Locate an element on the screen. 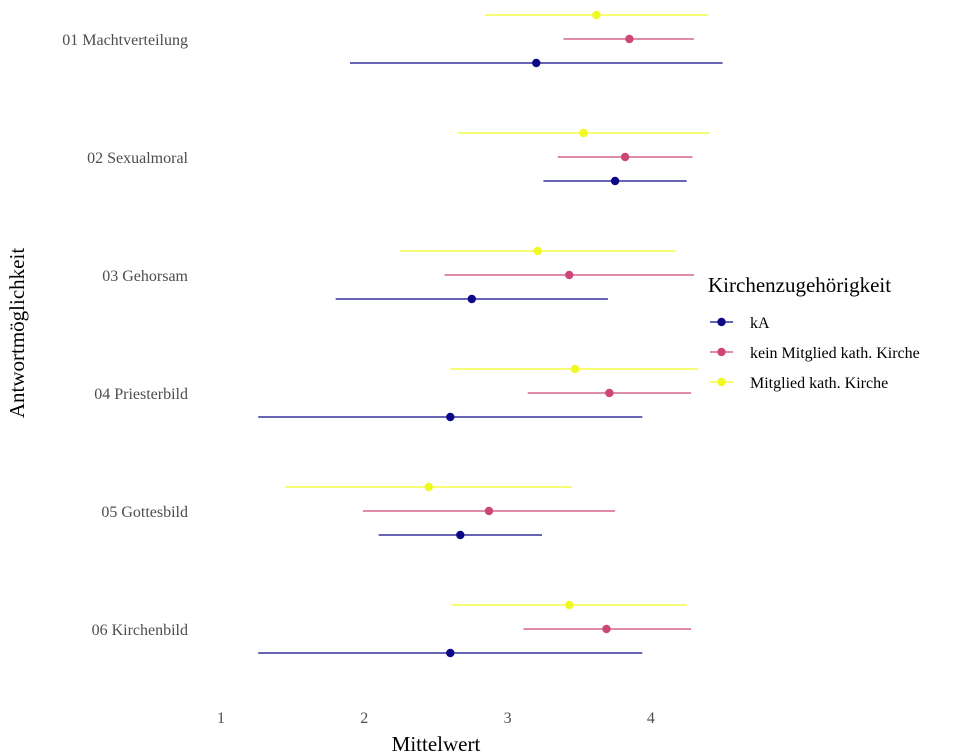 This screenshot has width=956, height=754. legend-item: Mitglied kath. Kirche is located at coordinates (799, 383).